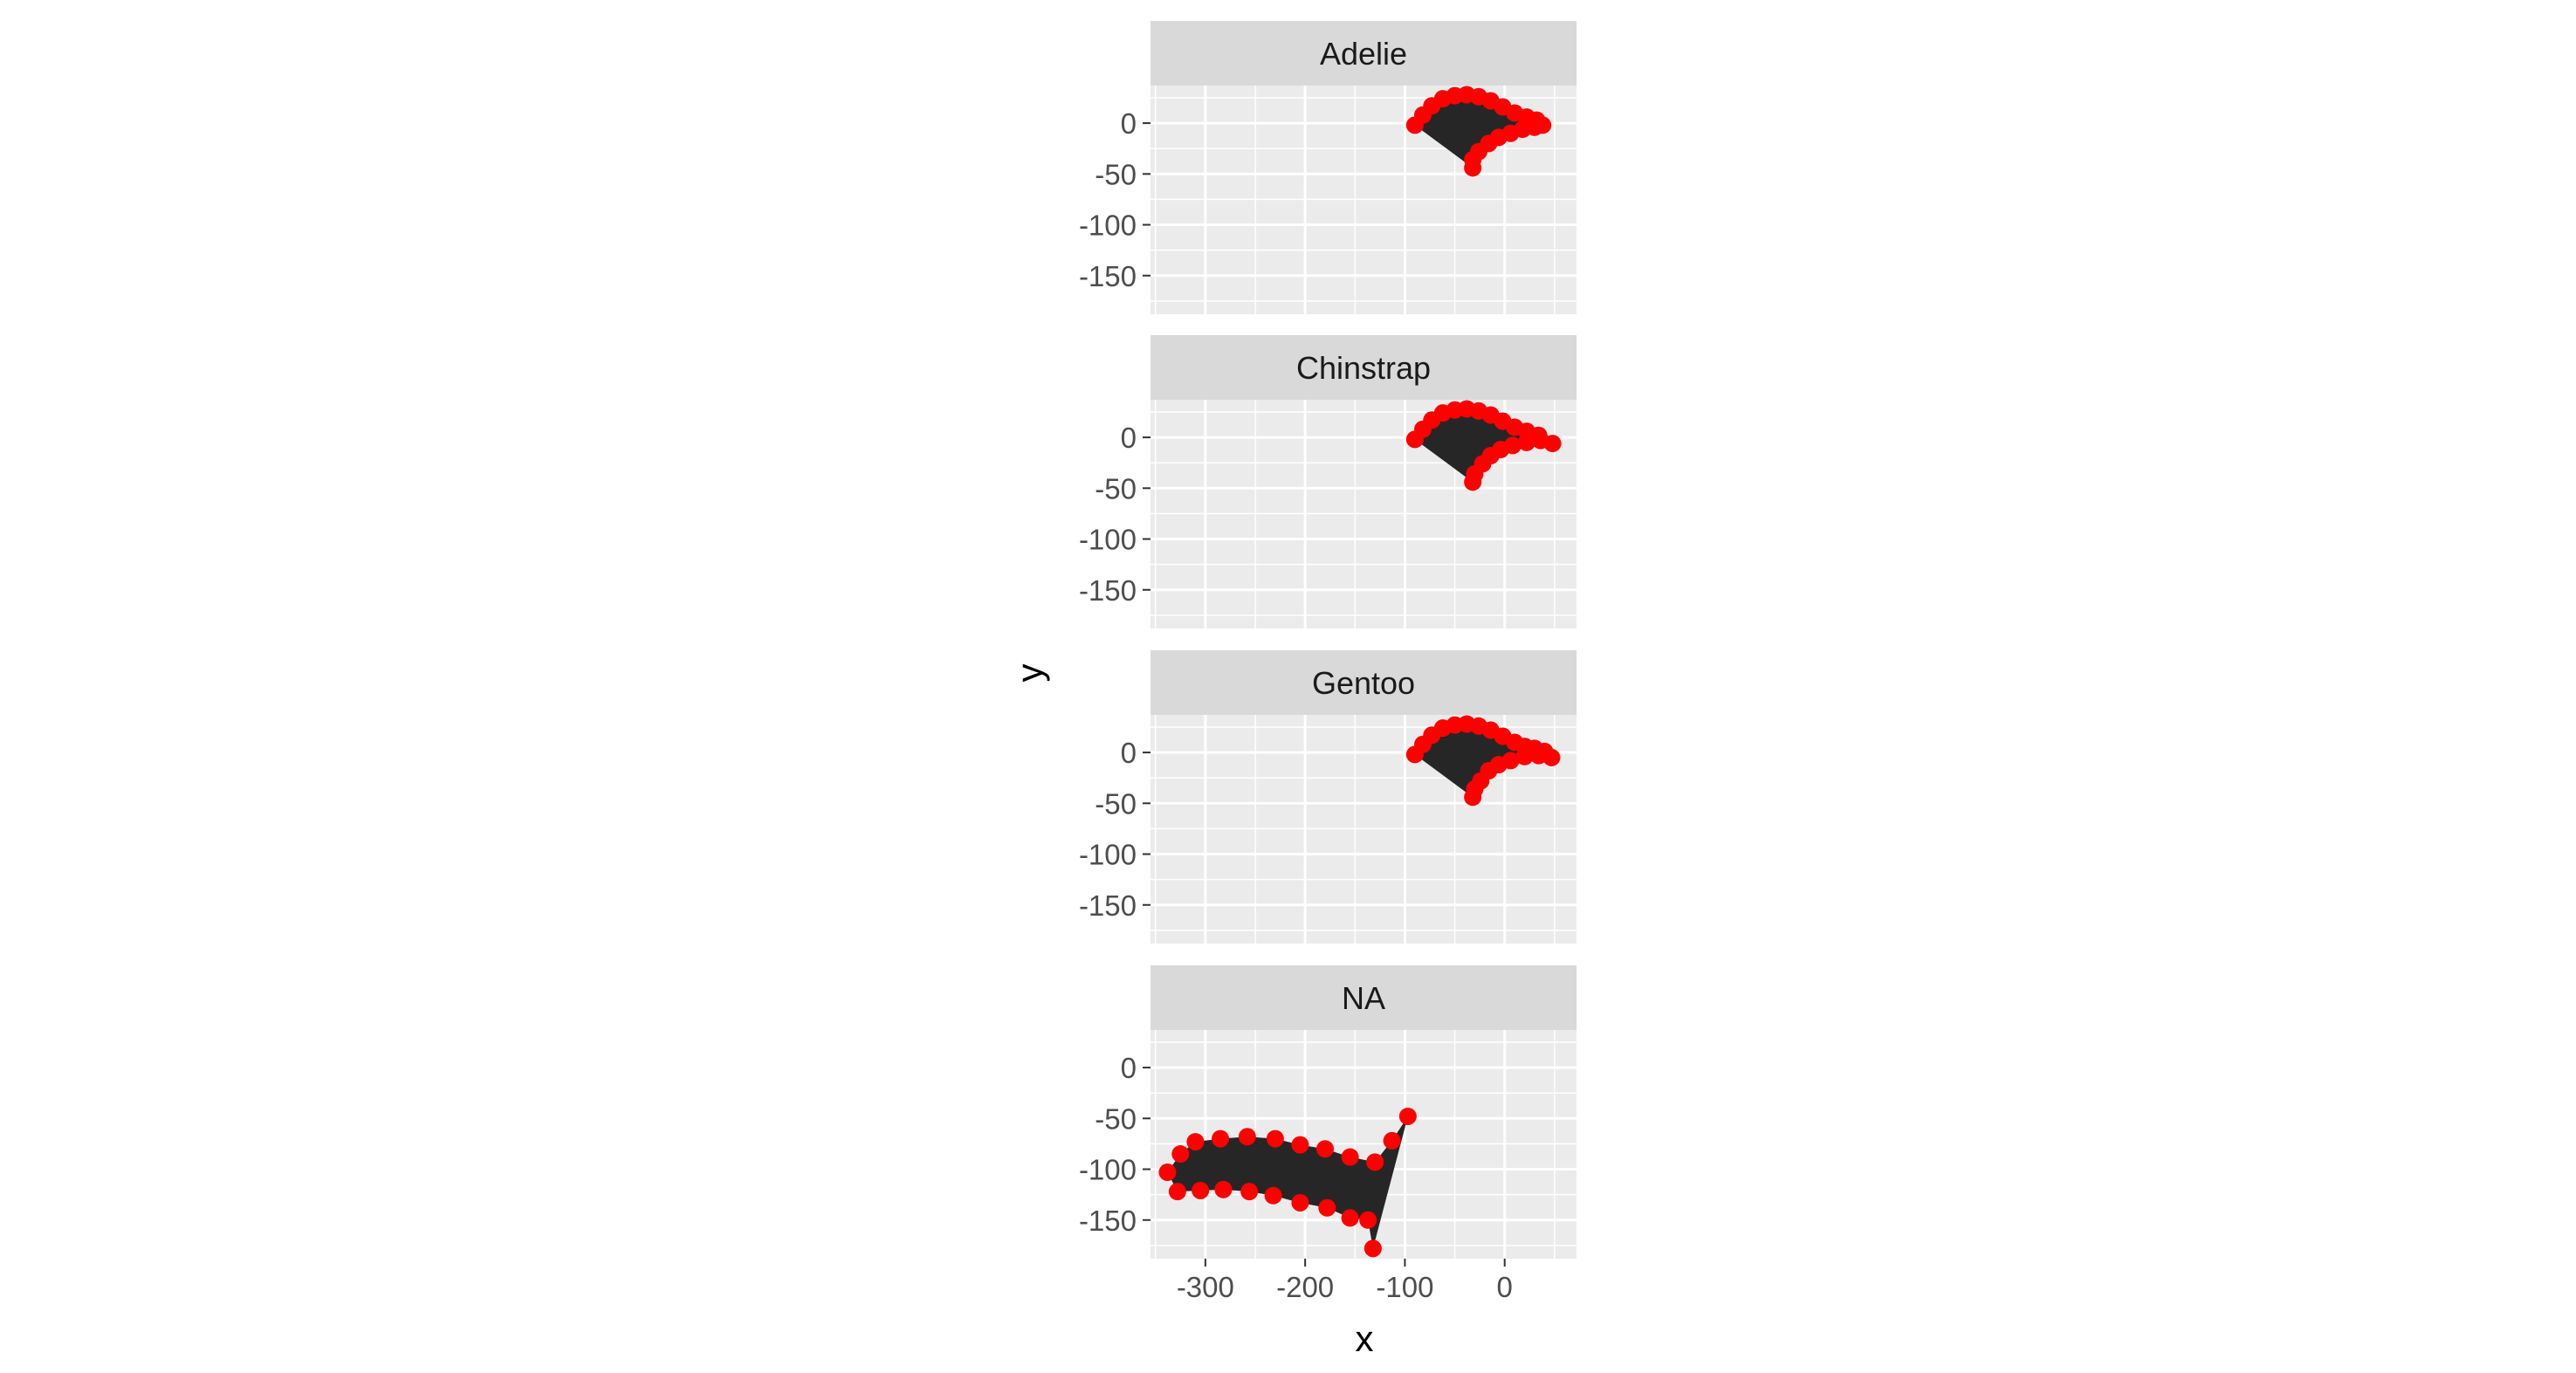 The width and height of the screenshot is (2576, 1373). I want to click on facet-panel: Adelie 0 -50 -100 -150, so click(1328, 167).